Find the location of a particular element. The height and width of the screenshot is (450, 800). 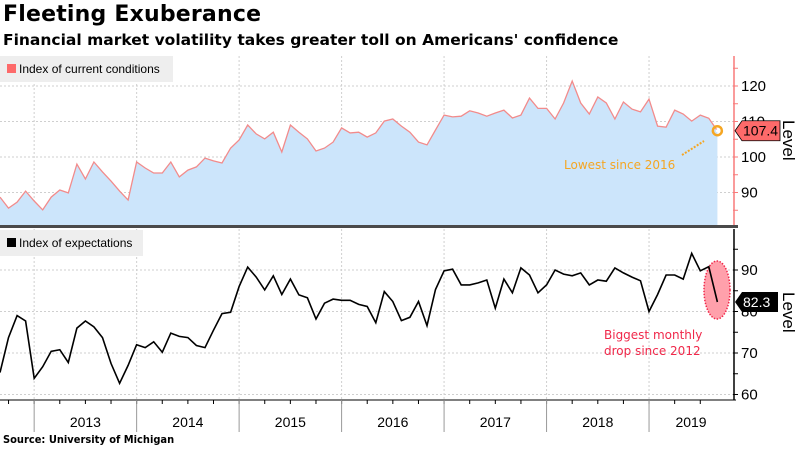

x-tick-label-2013: 2013 is located at coordinates (85, 422).